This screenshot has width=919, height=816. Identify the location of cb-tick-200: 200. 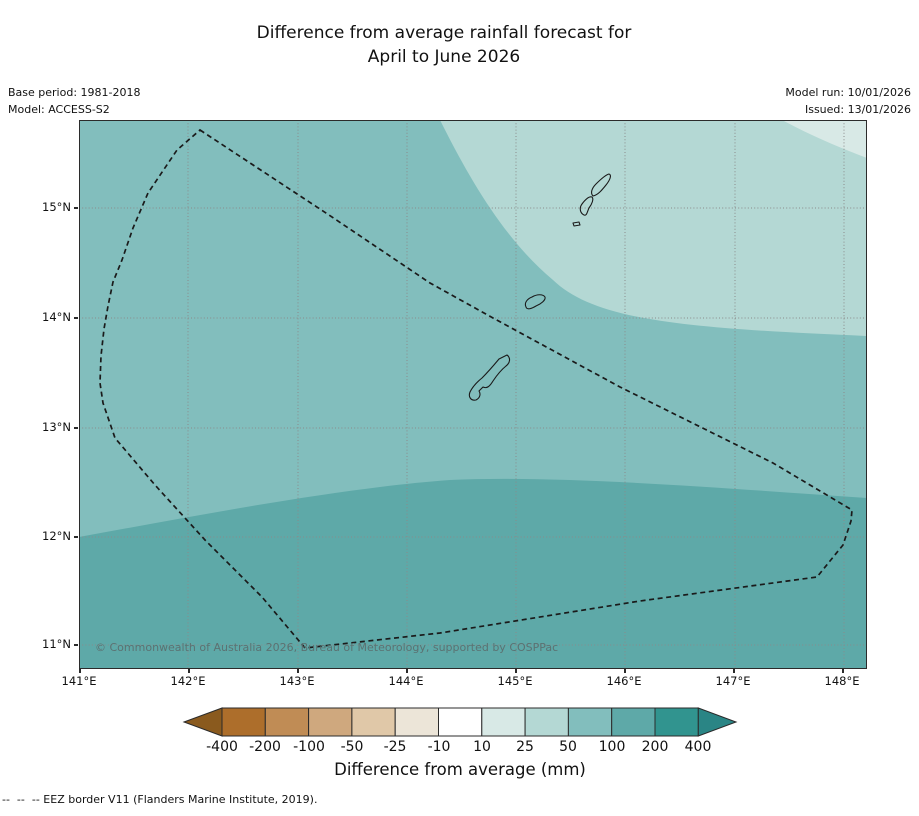
(655, 747).